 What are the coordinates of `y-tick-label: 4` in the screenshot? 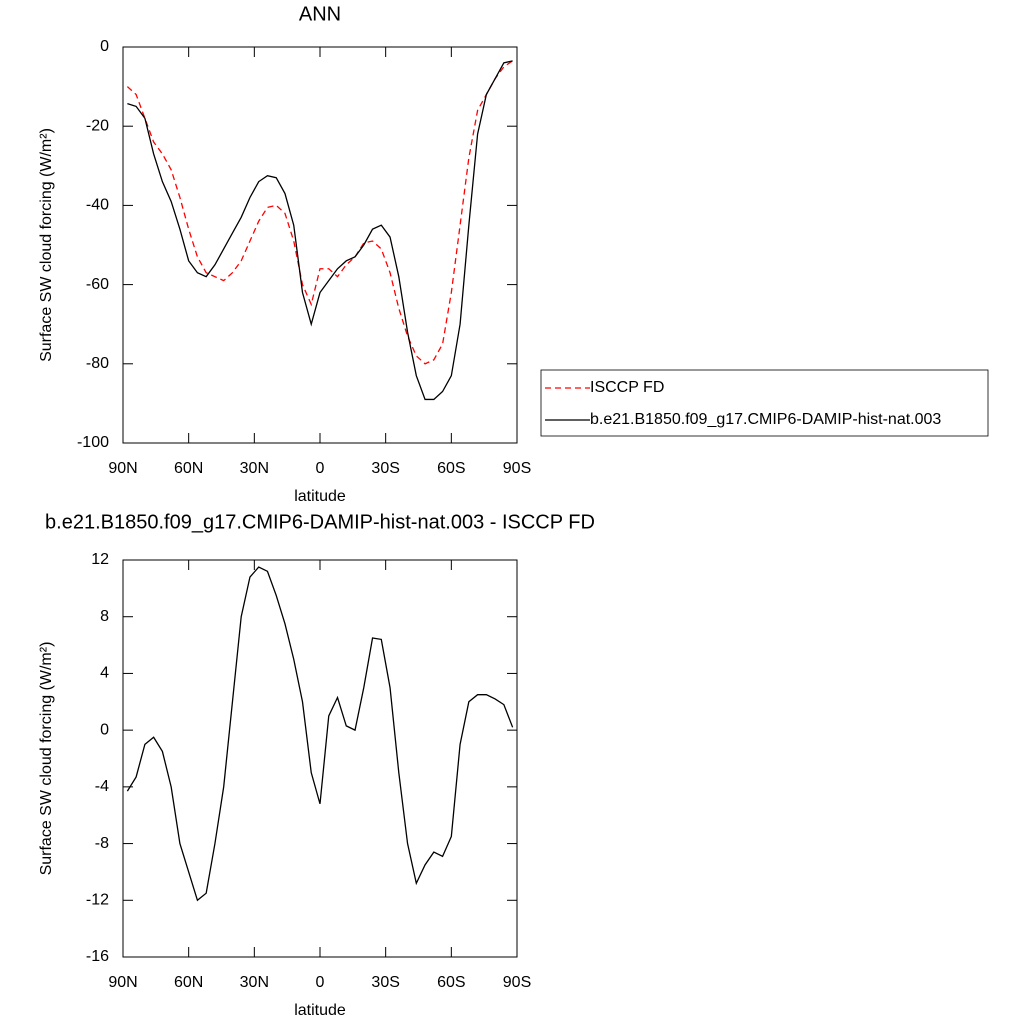 It's located at (104, 673).